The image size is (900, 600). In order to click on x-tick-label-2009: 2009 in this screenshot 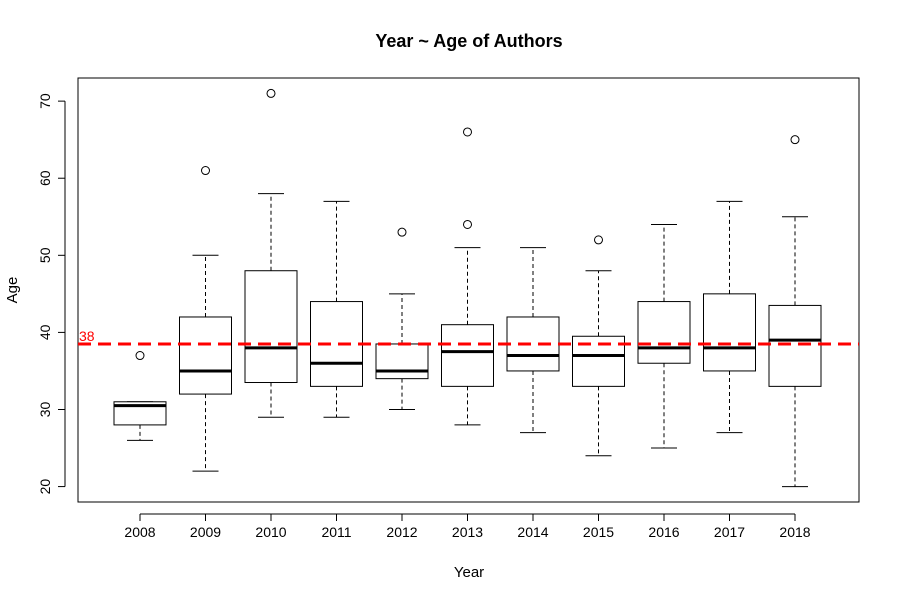, I will do `click(205, 532)`.